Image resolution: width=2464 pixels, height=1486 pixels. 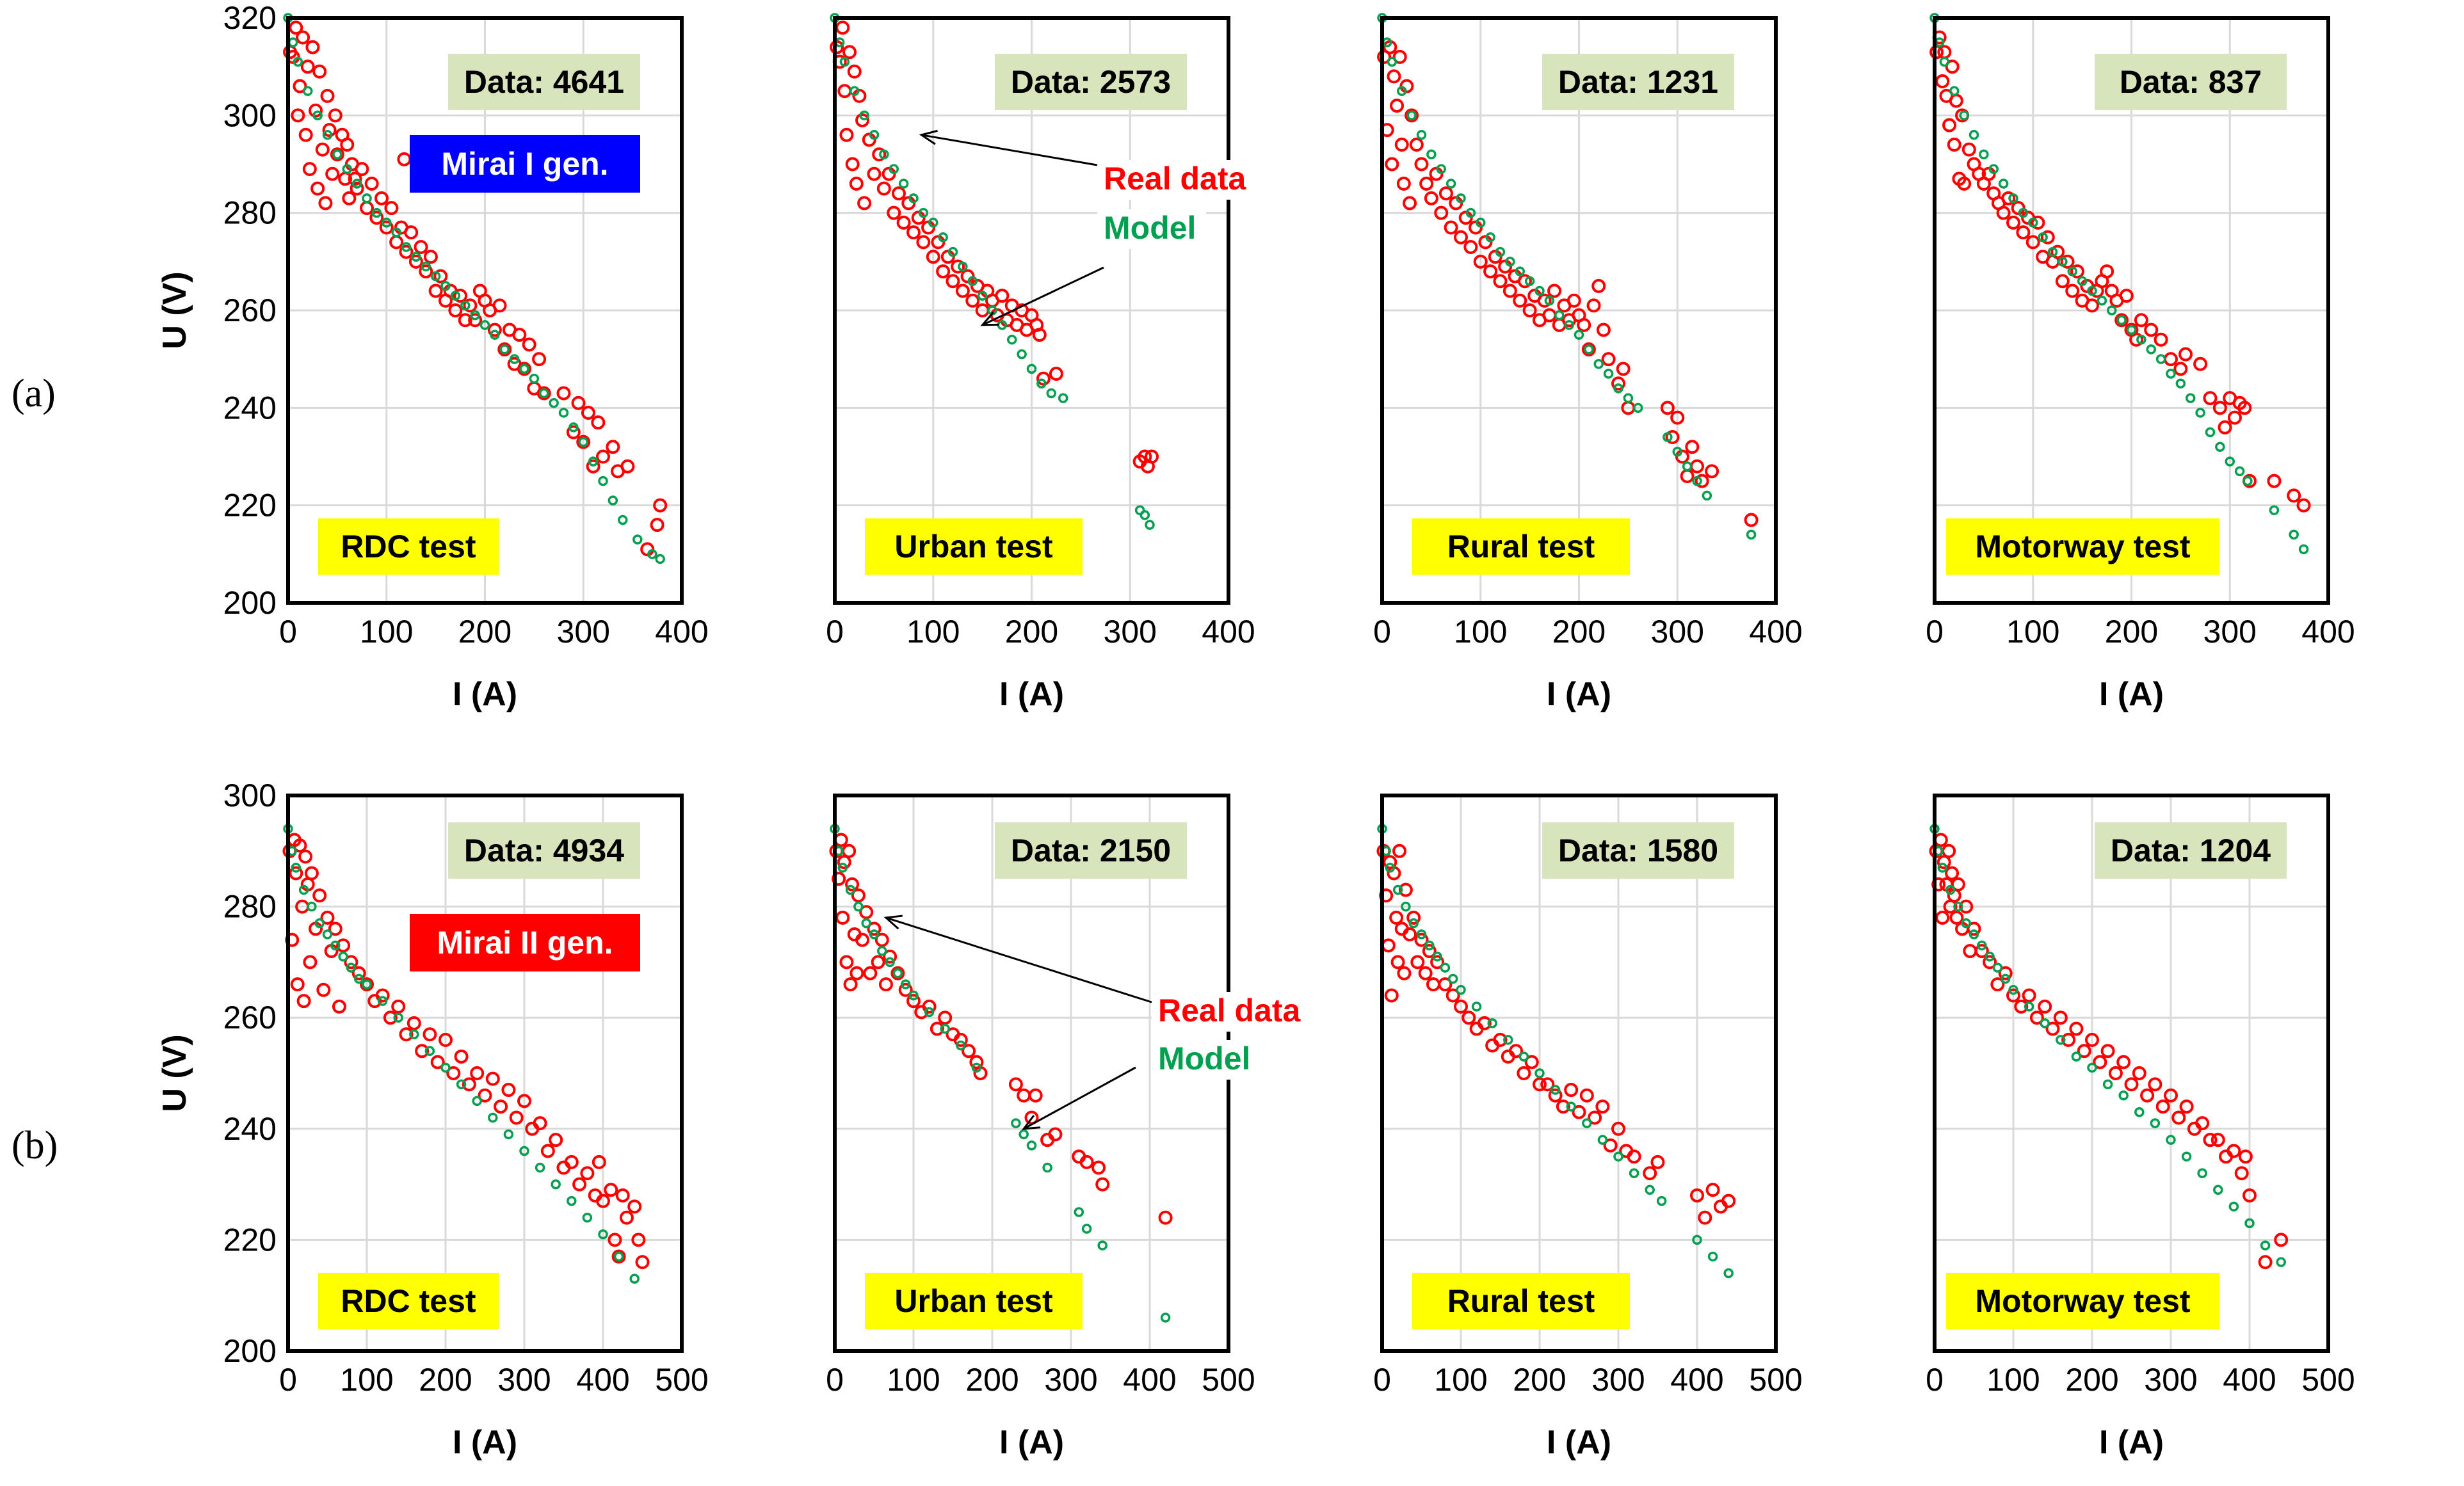 I want to click on data-count-badge: Data: 1580, so click(x=1638, y=851).